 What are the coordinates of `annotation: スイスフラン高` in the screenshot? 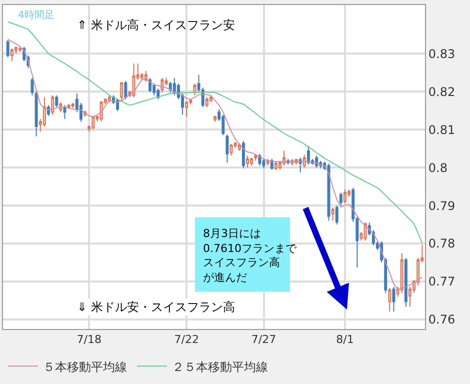 It's located at (241, 262).